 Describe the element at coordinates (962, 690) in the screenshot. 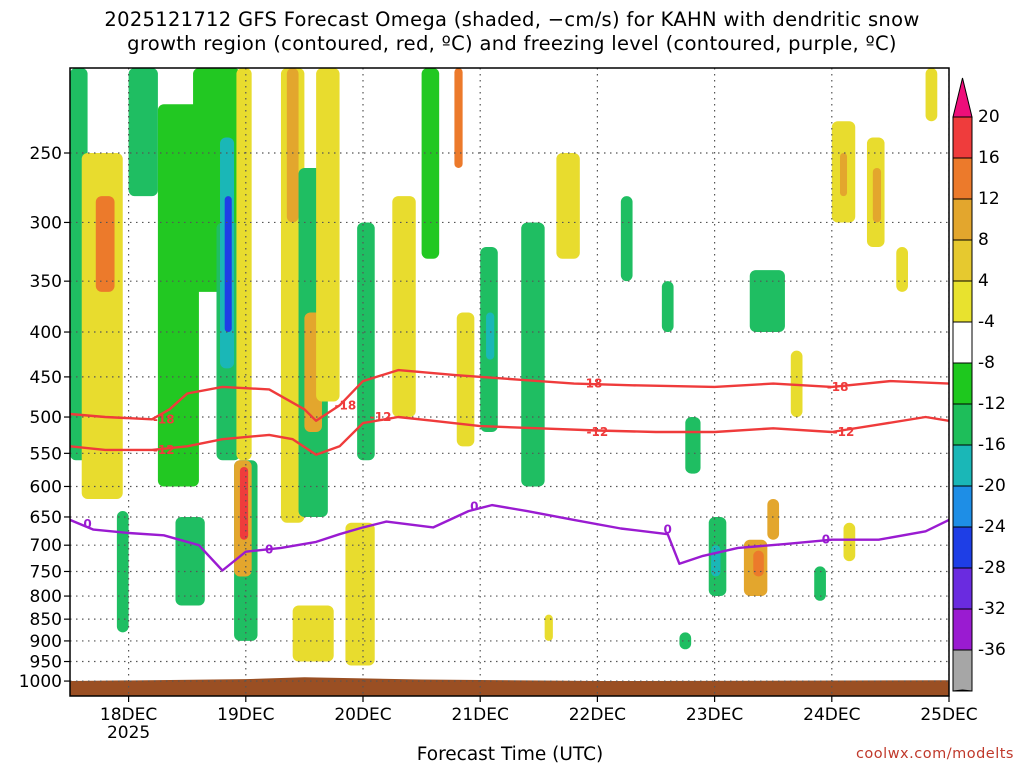

I see `colorbar-bottom-arrow` at that location.